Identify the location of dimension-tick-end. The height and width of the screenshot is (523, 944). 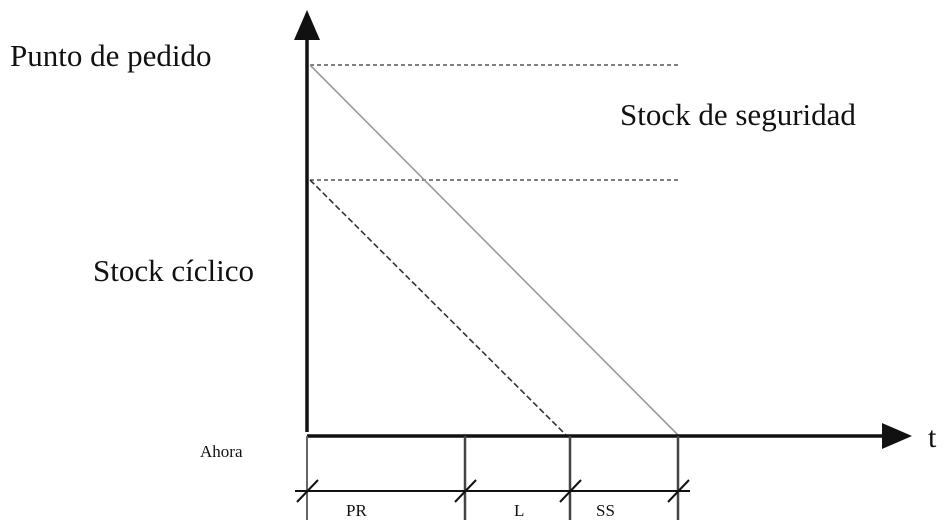
(678, 491).